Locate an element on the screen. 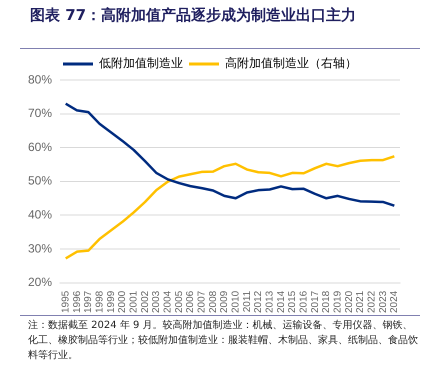  y-tick-label: 80% is located at coordinates (40, 79).